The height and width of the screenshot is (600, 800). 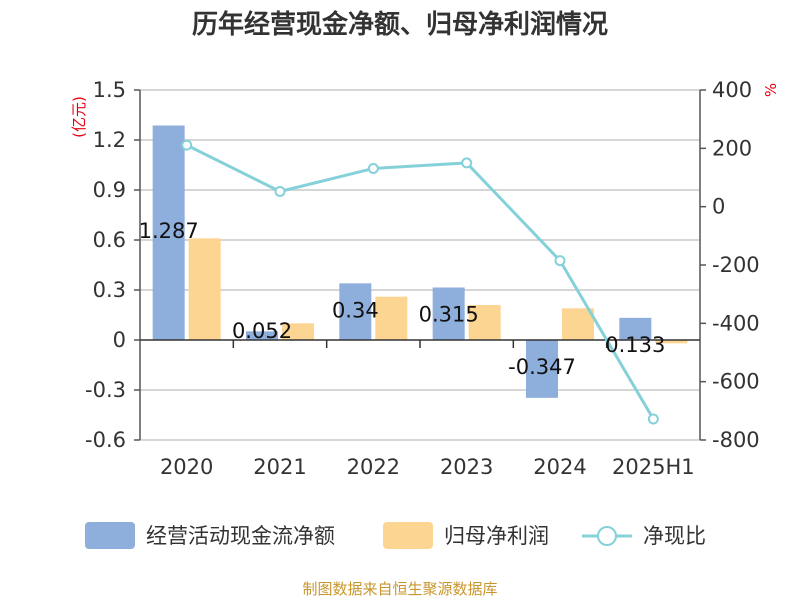 What do you see at coordinates (279, 467) in the screenshot?
I see `x-tick-label: 2021` at bounding box center [279, 467].